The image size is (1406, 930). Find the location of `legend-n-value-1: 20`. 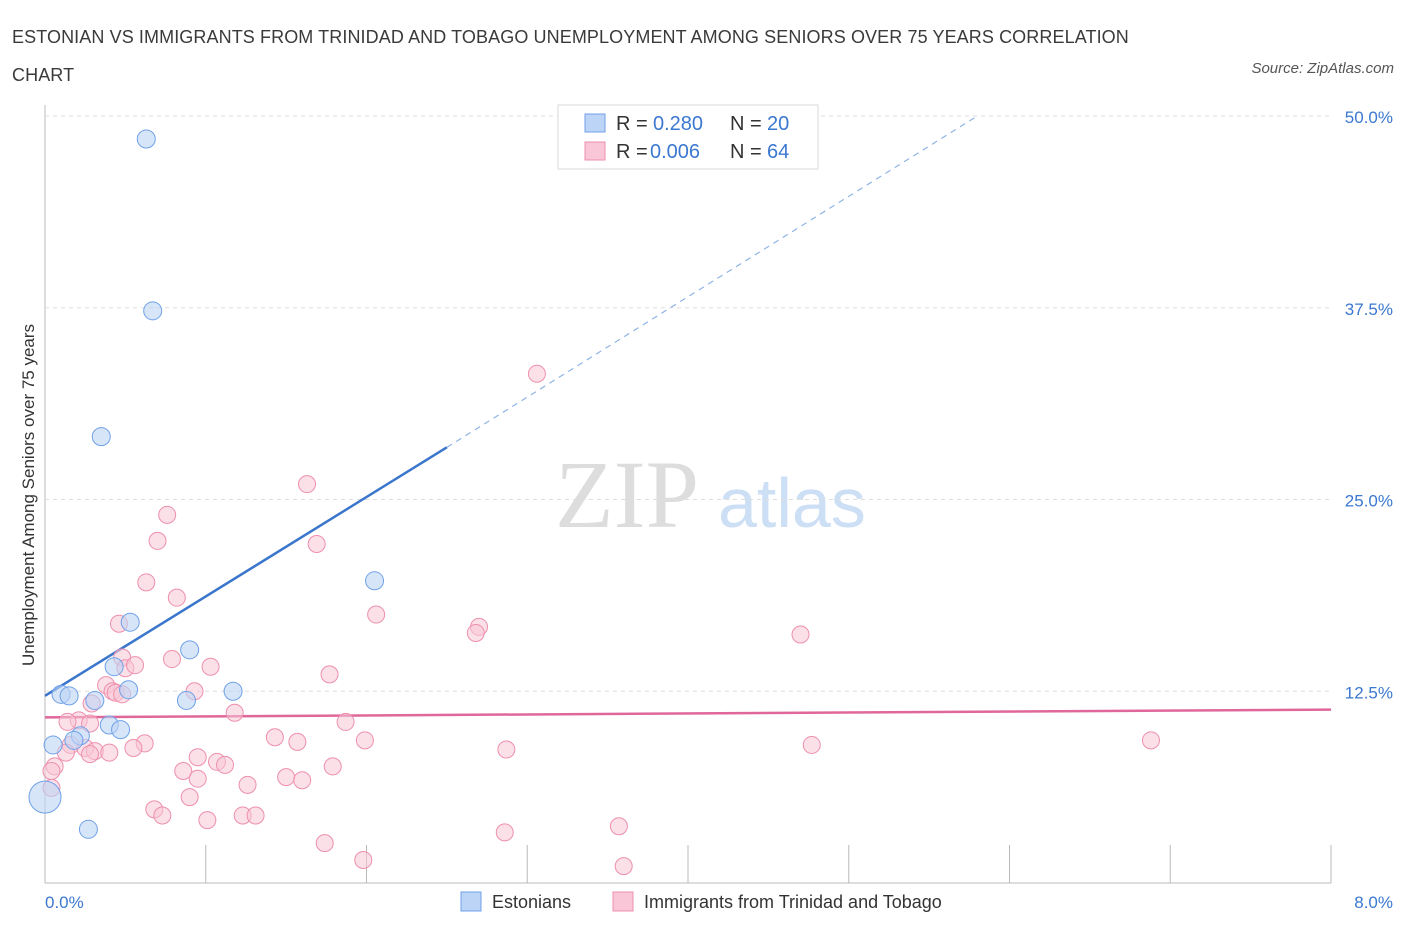

legend-n-value-1: 20 is located at coordinates (778, 124).